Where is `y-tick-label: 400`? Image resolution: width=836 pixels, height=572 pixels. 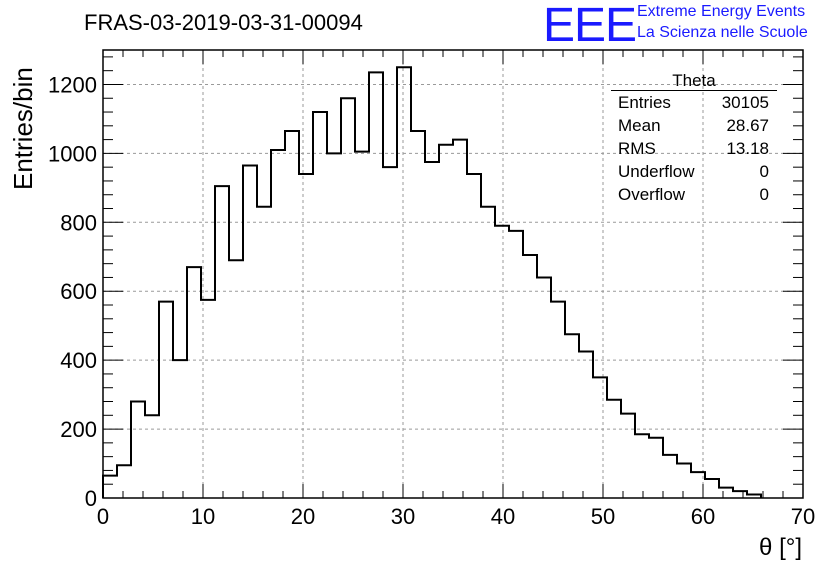
y-tick-label: 400 is located at coordinates (78, 360).